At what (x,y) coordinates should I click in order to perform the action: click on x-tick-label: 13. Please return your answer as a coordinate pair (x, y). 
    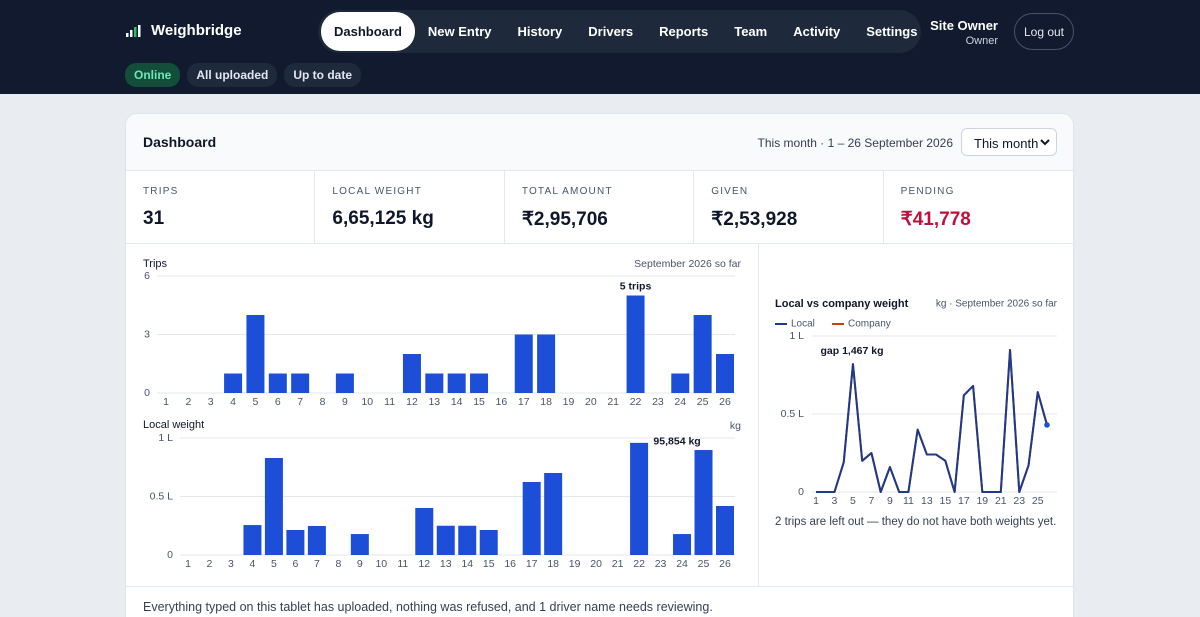
    Looking at the image, I should click on (446, 564).